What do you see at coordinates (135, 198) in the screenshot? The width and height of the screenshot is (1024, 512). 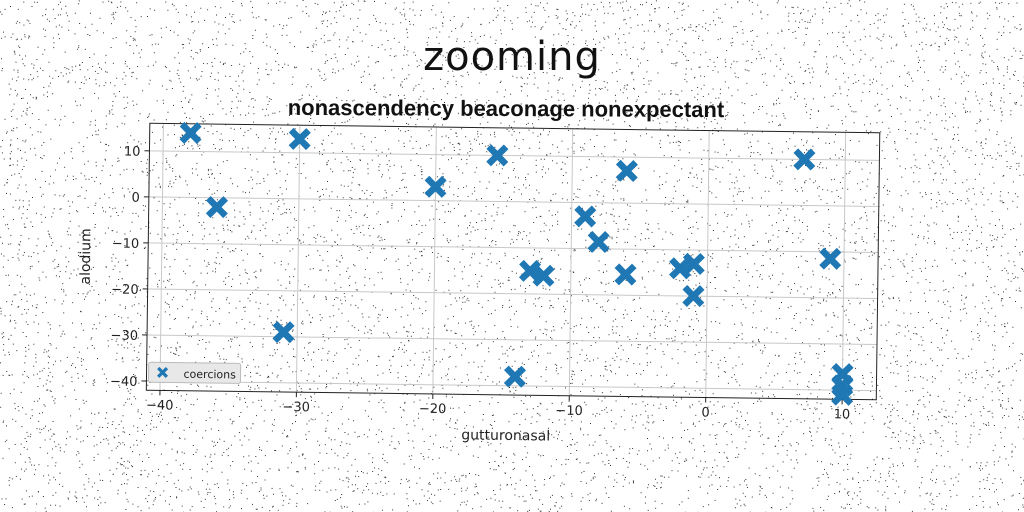 I see `y-tick-label: 0` at bounding box center [135, 198].